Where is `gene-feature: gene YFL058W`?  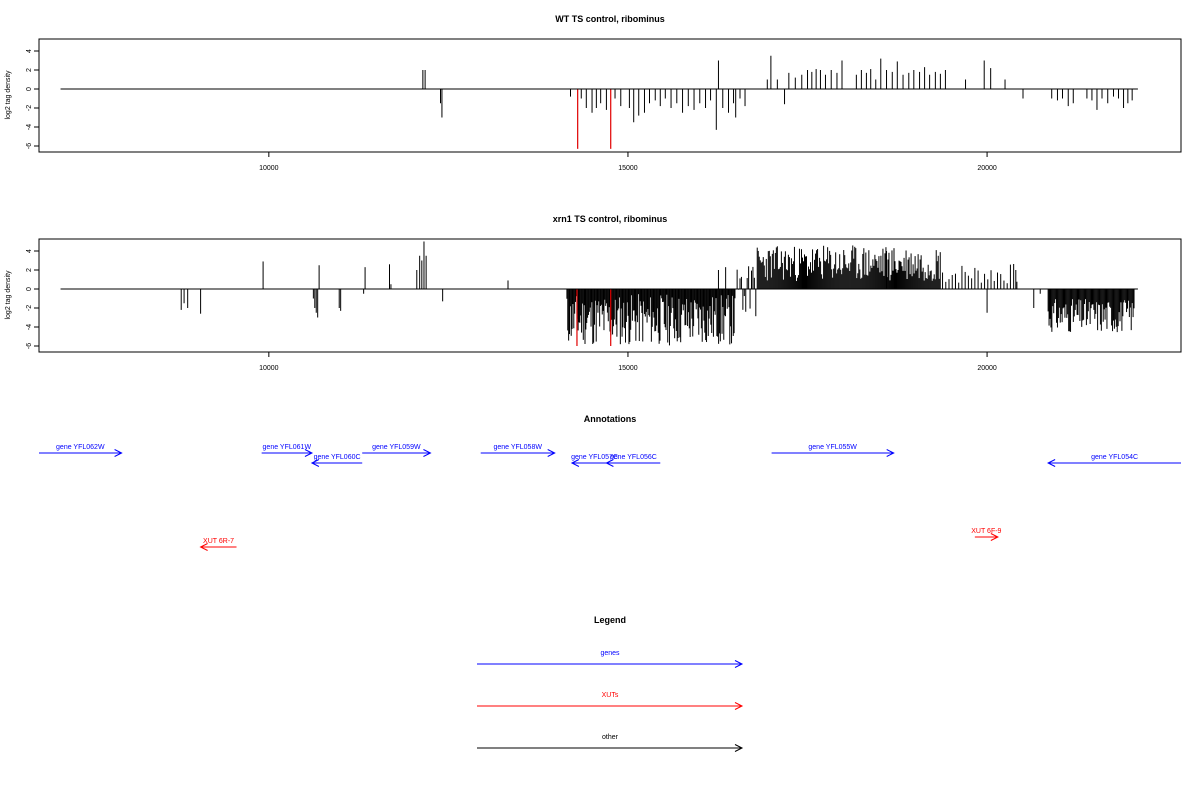 gene-feature: gene YFL058W is located at coordinates (518, 450).